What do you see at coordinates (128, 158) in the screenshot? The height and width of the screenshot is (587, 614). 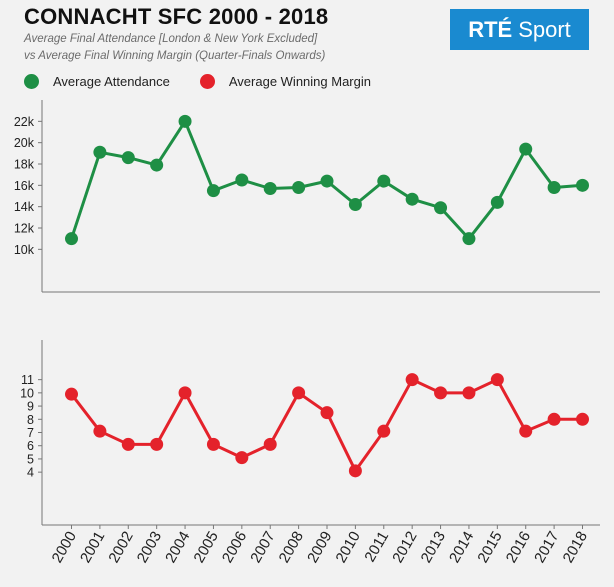 I see `attendance-point-2002` at bounding box center [128, 158].